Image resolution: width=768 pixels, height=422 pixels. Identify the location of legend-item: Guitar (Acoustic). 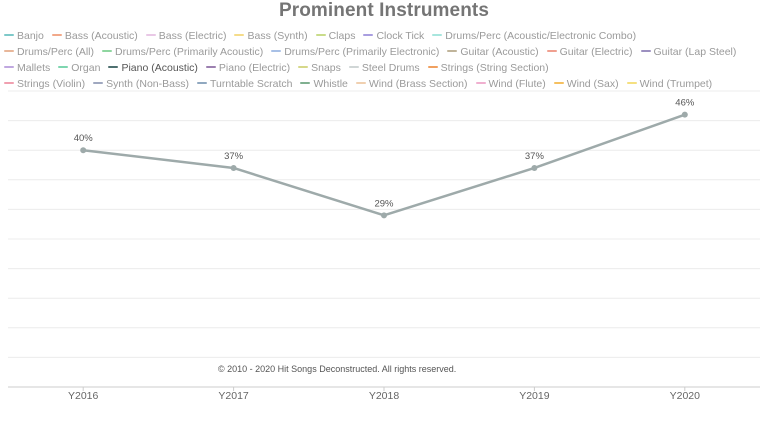
(493, 52).